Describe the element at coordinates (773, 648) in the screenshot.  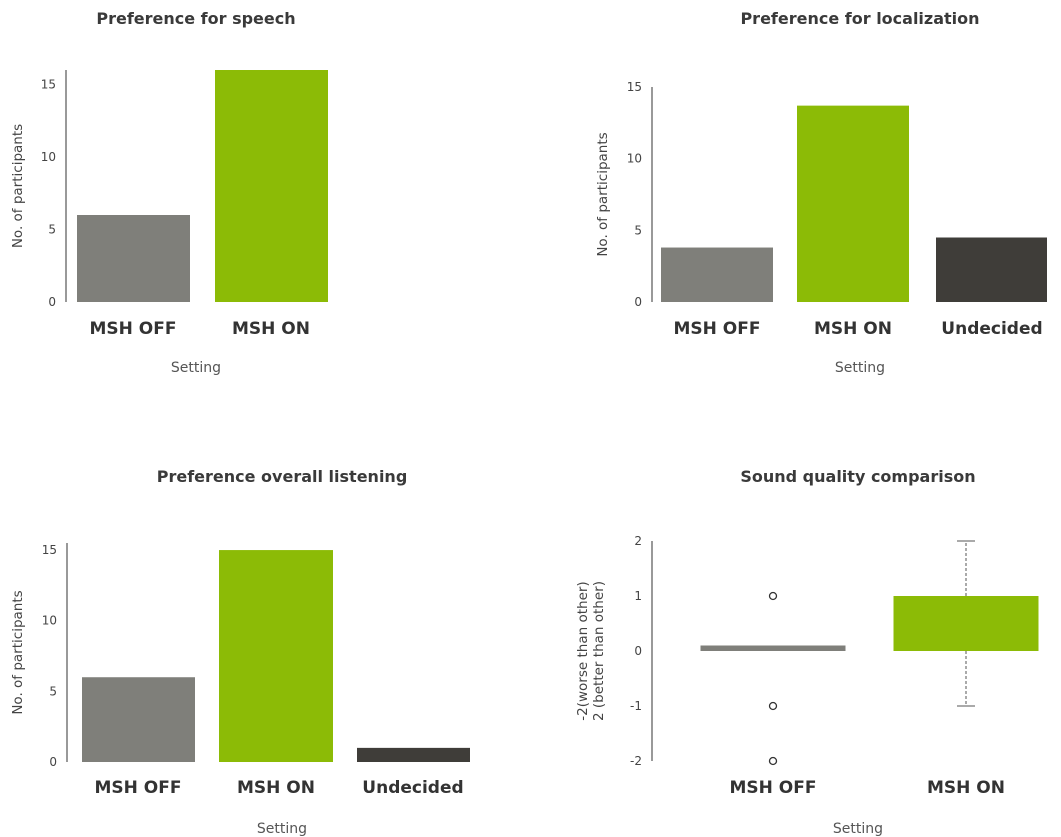
I see `box-msh-off` at that location.